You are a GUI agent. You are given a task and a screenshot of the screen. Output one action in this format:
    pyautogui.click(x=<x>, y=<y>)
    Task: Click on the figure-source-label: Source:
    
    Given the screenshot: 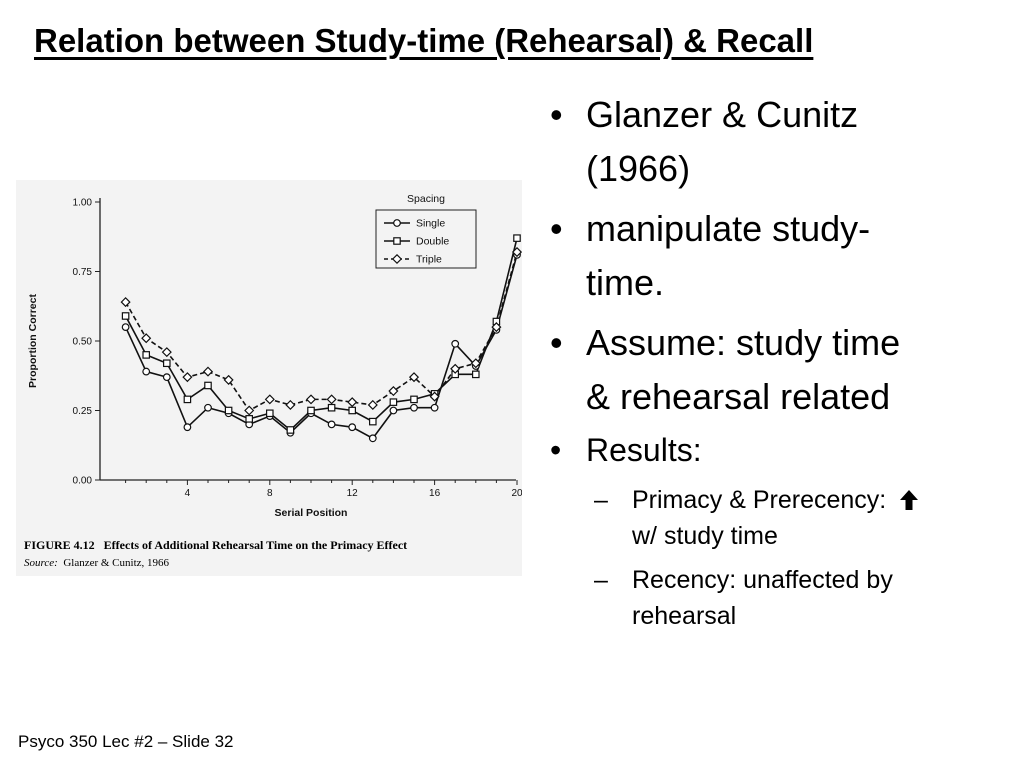 What is the action you would take?
    pyautogui.click(x=41, y=563)
    